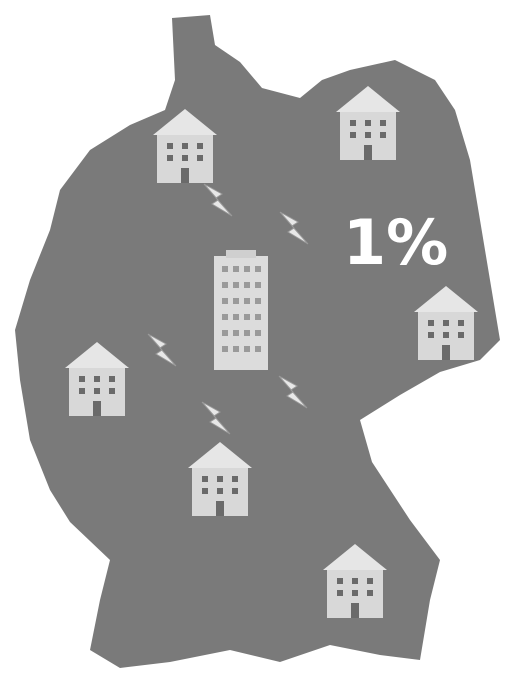 Image resolution: width=513 pixels, height=681 pixels. I want to click on percent-label: 1%, so click(395, 242).